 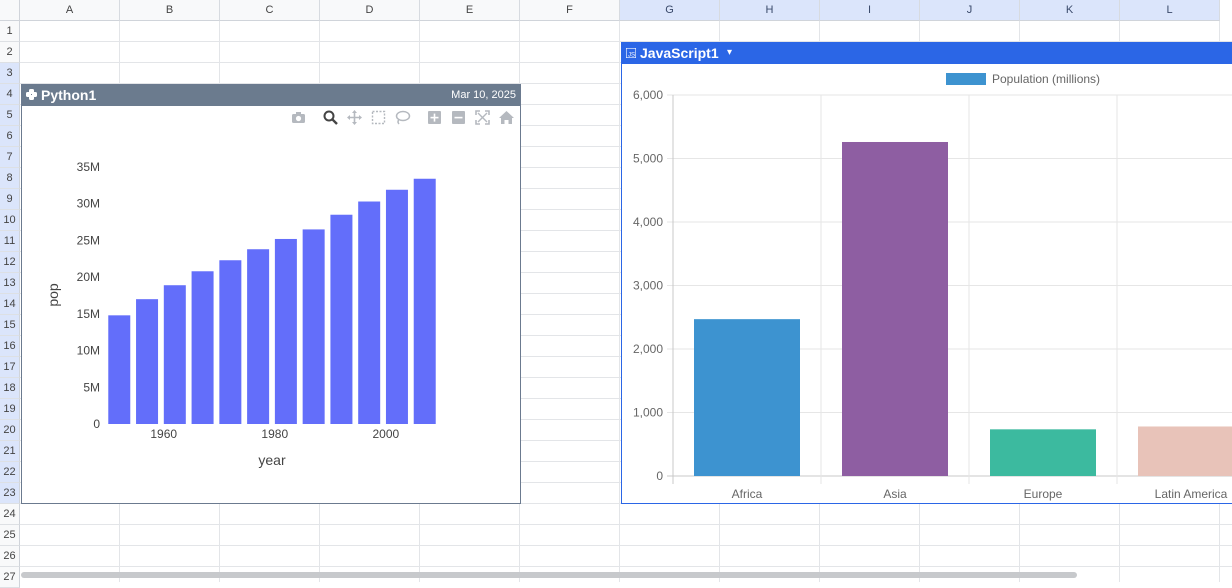 I want to click on python-widget-titlebar: Python1 Mar 10, 2025, so click(x=271, y=95).